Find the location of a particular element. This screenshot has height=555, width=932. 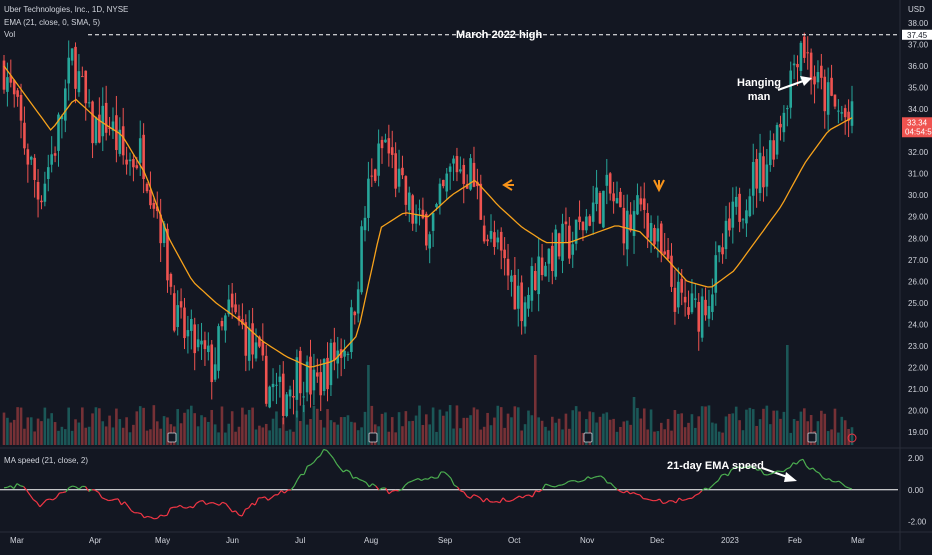

time-axis-label: Dec is located at coordinates (657, 540).